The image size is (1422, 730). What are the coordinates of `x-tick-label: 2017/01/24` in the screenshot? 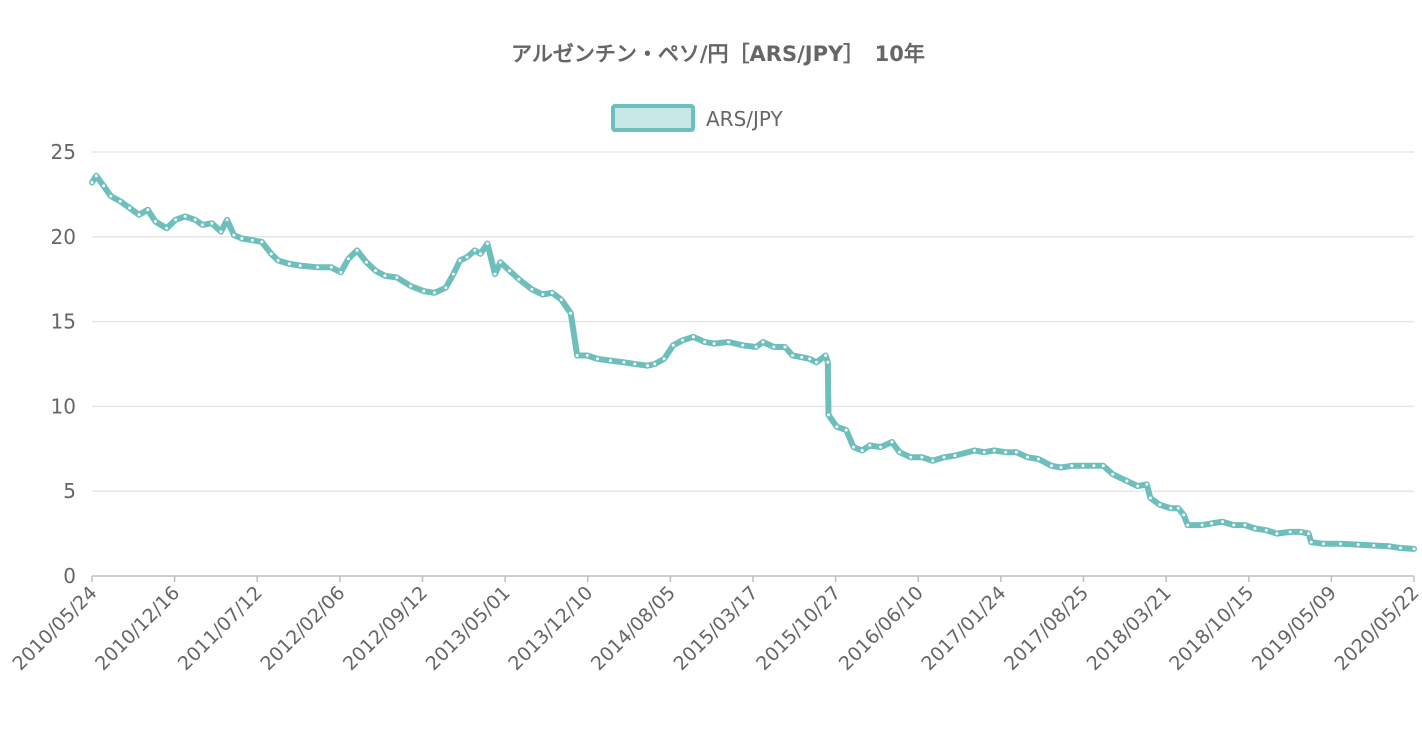 It's located at (963, 628).